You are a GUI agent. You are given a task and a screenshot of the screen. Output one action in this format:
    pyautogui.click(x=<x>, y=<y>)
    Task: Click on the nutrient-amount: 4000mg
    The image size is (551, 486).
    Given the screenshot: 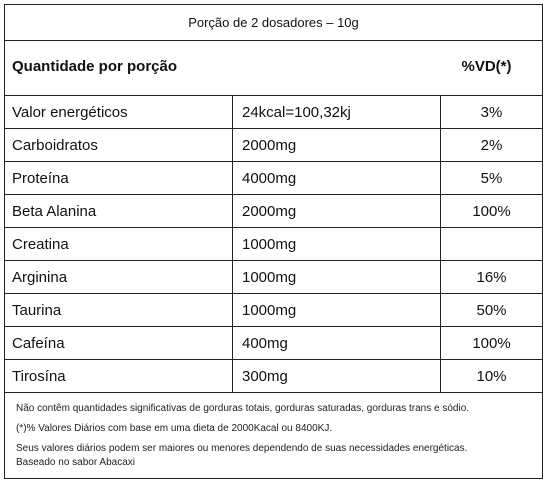 What is the action you would take?
    pyautogui.click(x=336, y=178)
    